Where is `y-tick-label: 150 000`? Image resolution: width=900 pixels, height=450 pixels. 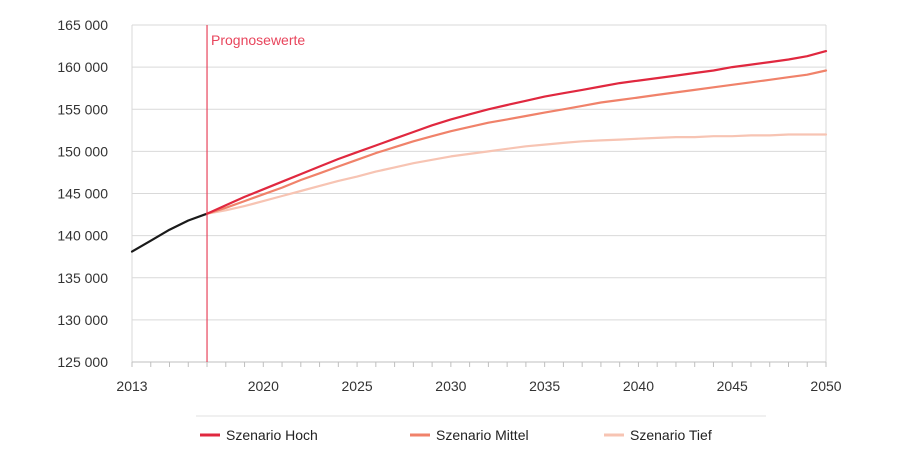 y-tick-label: 150 000 is located at coordinates (82, 151).